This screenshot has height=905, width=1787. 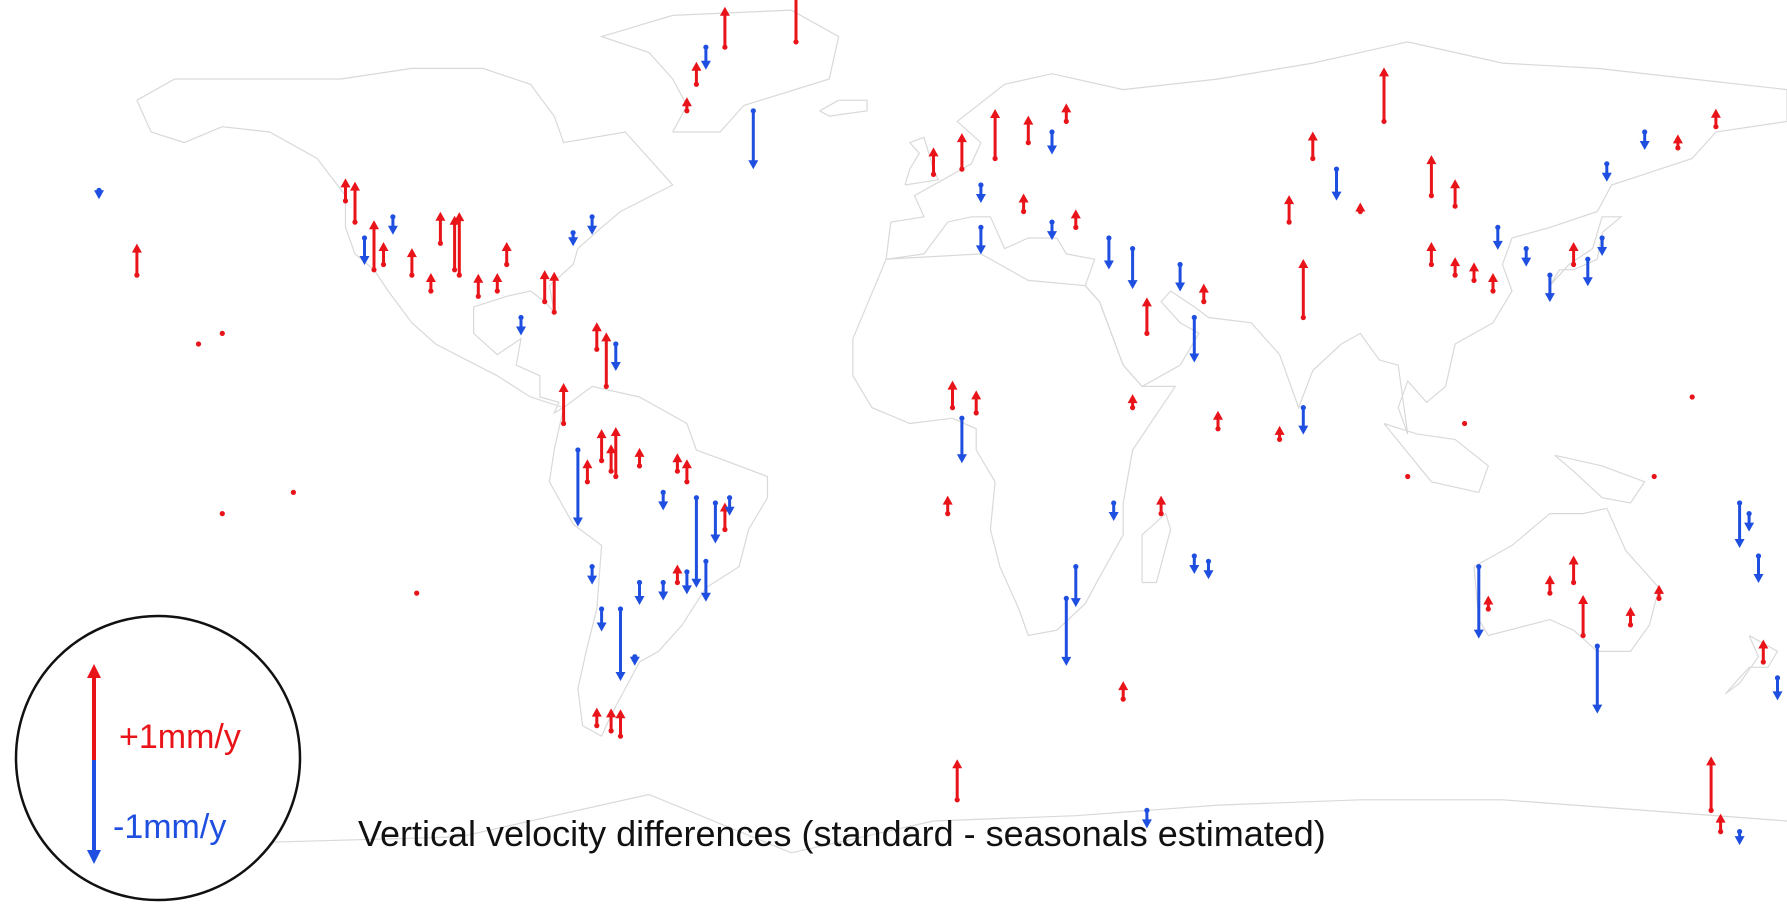 What do you see at coordinates (180, 737) in the screenshot?
I see `legend-up-label: +1mm/y` at bounding box center [180, 737].